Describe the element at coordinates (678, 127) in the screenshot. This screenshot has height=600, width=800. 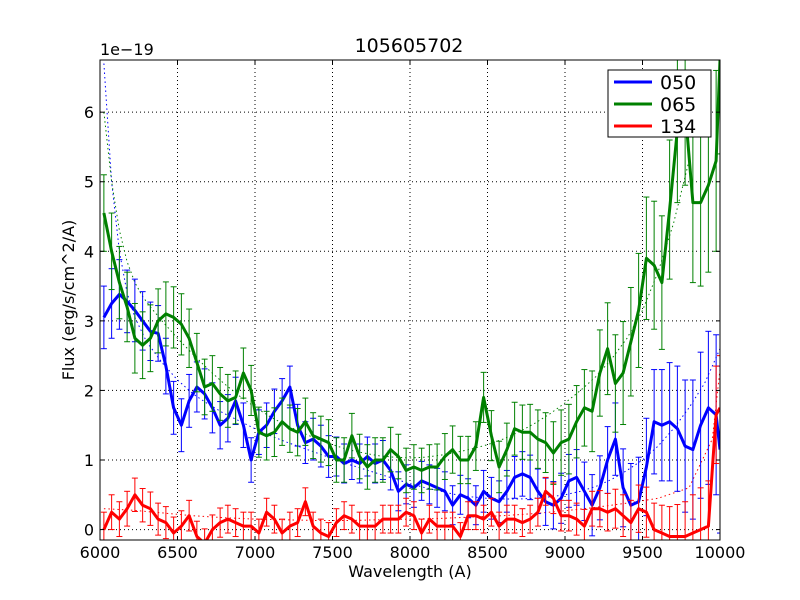
I see `legend-label-134: 134` at that location.